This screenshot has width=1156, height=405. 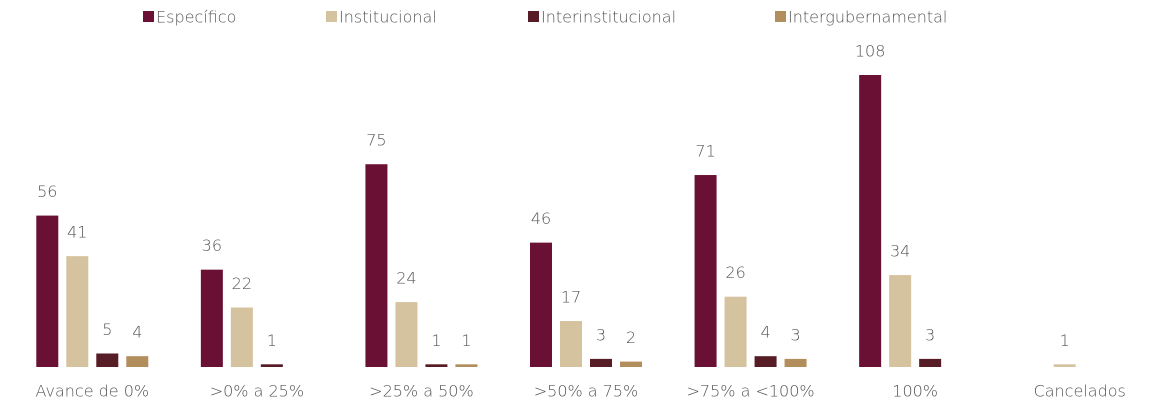 I want to click on x-tick-label: >75% a <100%, so click(x=751, y=391).